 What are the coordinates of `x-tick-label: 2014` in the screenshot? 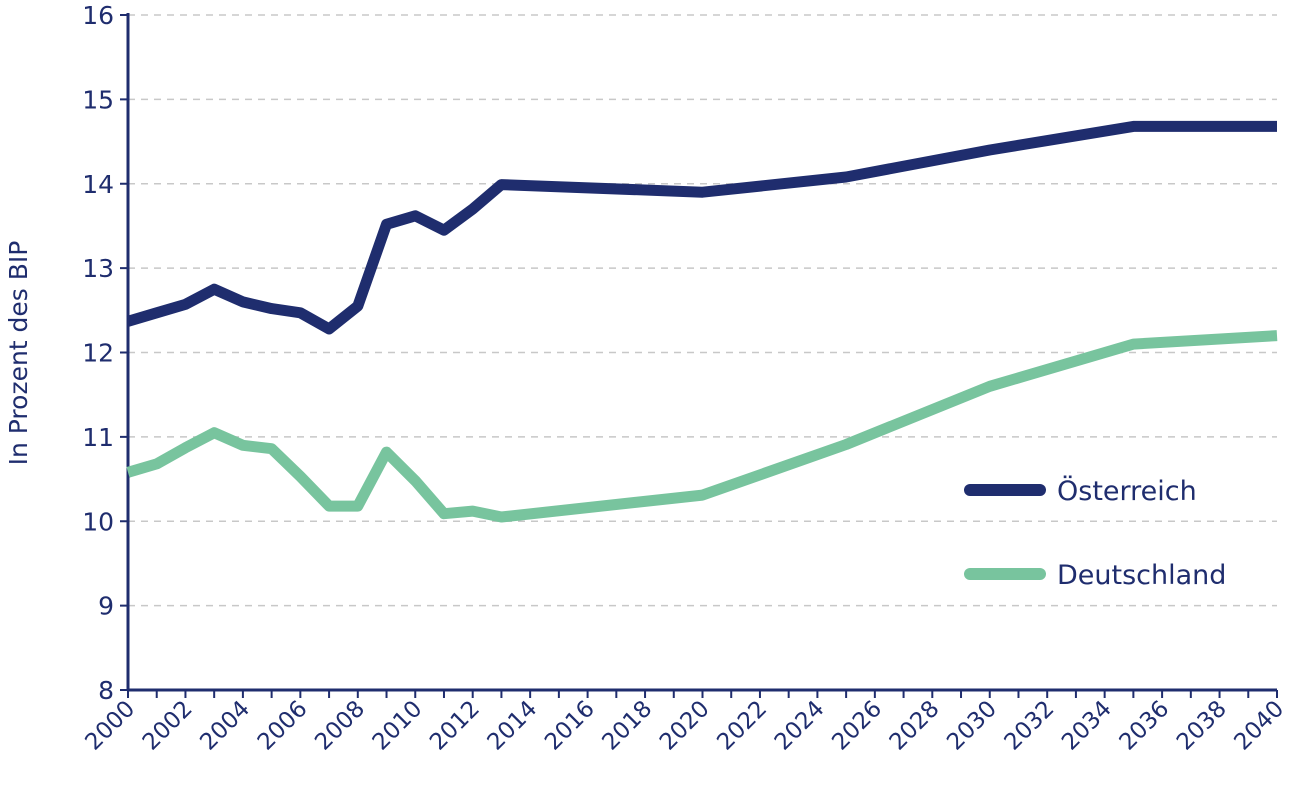 It's located at (513, 726).